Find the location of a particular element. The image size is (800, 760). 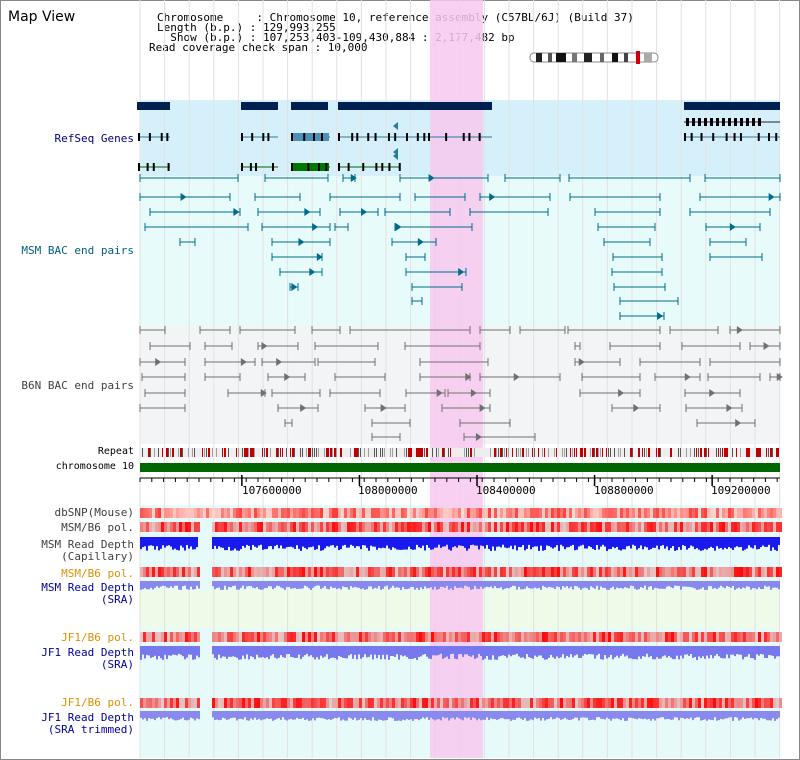

b6n-bac-marker is located at coordinates (766, 346).